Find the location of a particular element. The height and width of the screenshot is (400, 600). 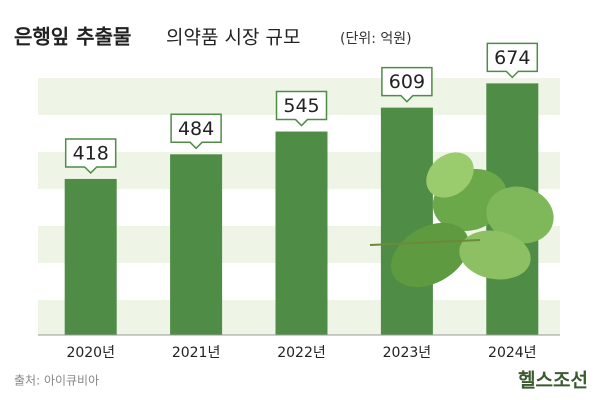

ginkgo-leaves is located at coordinates (461, 220).